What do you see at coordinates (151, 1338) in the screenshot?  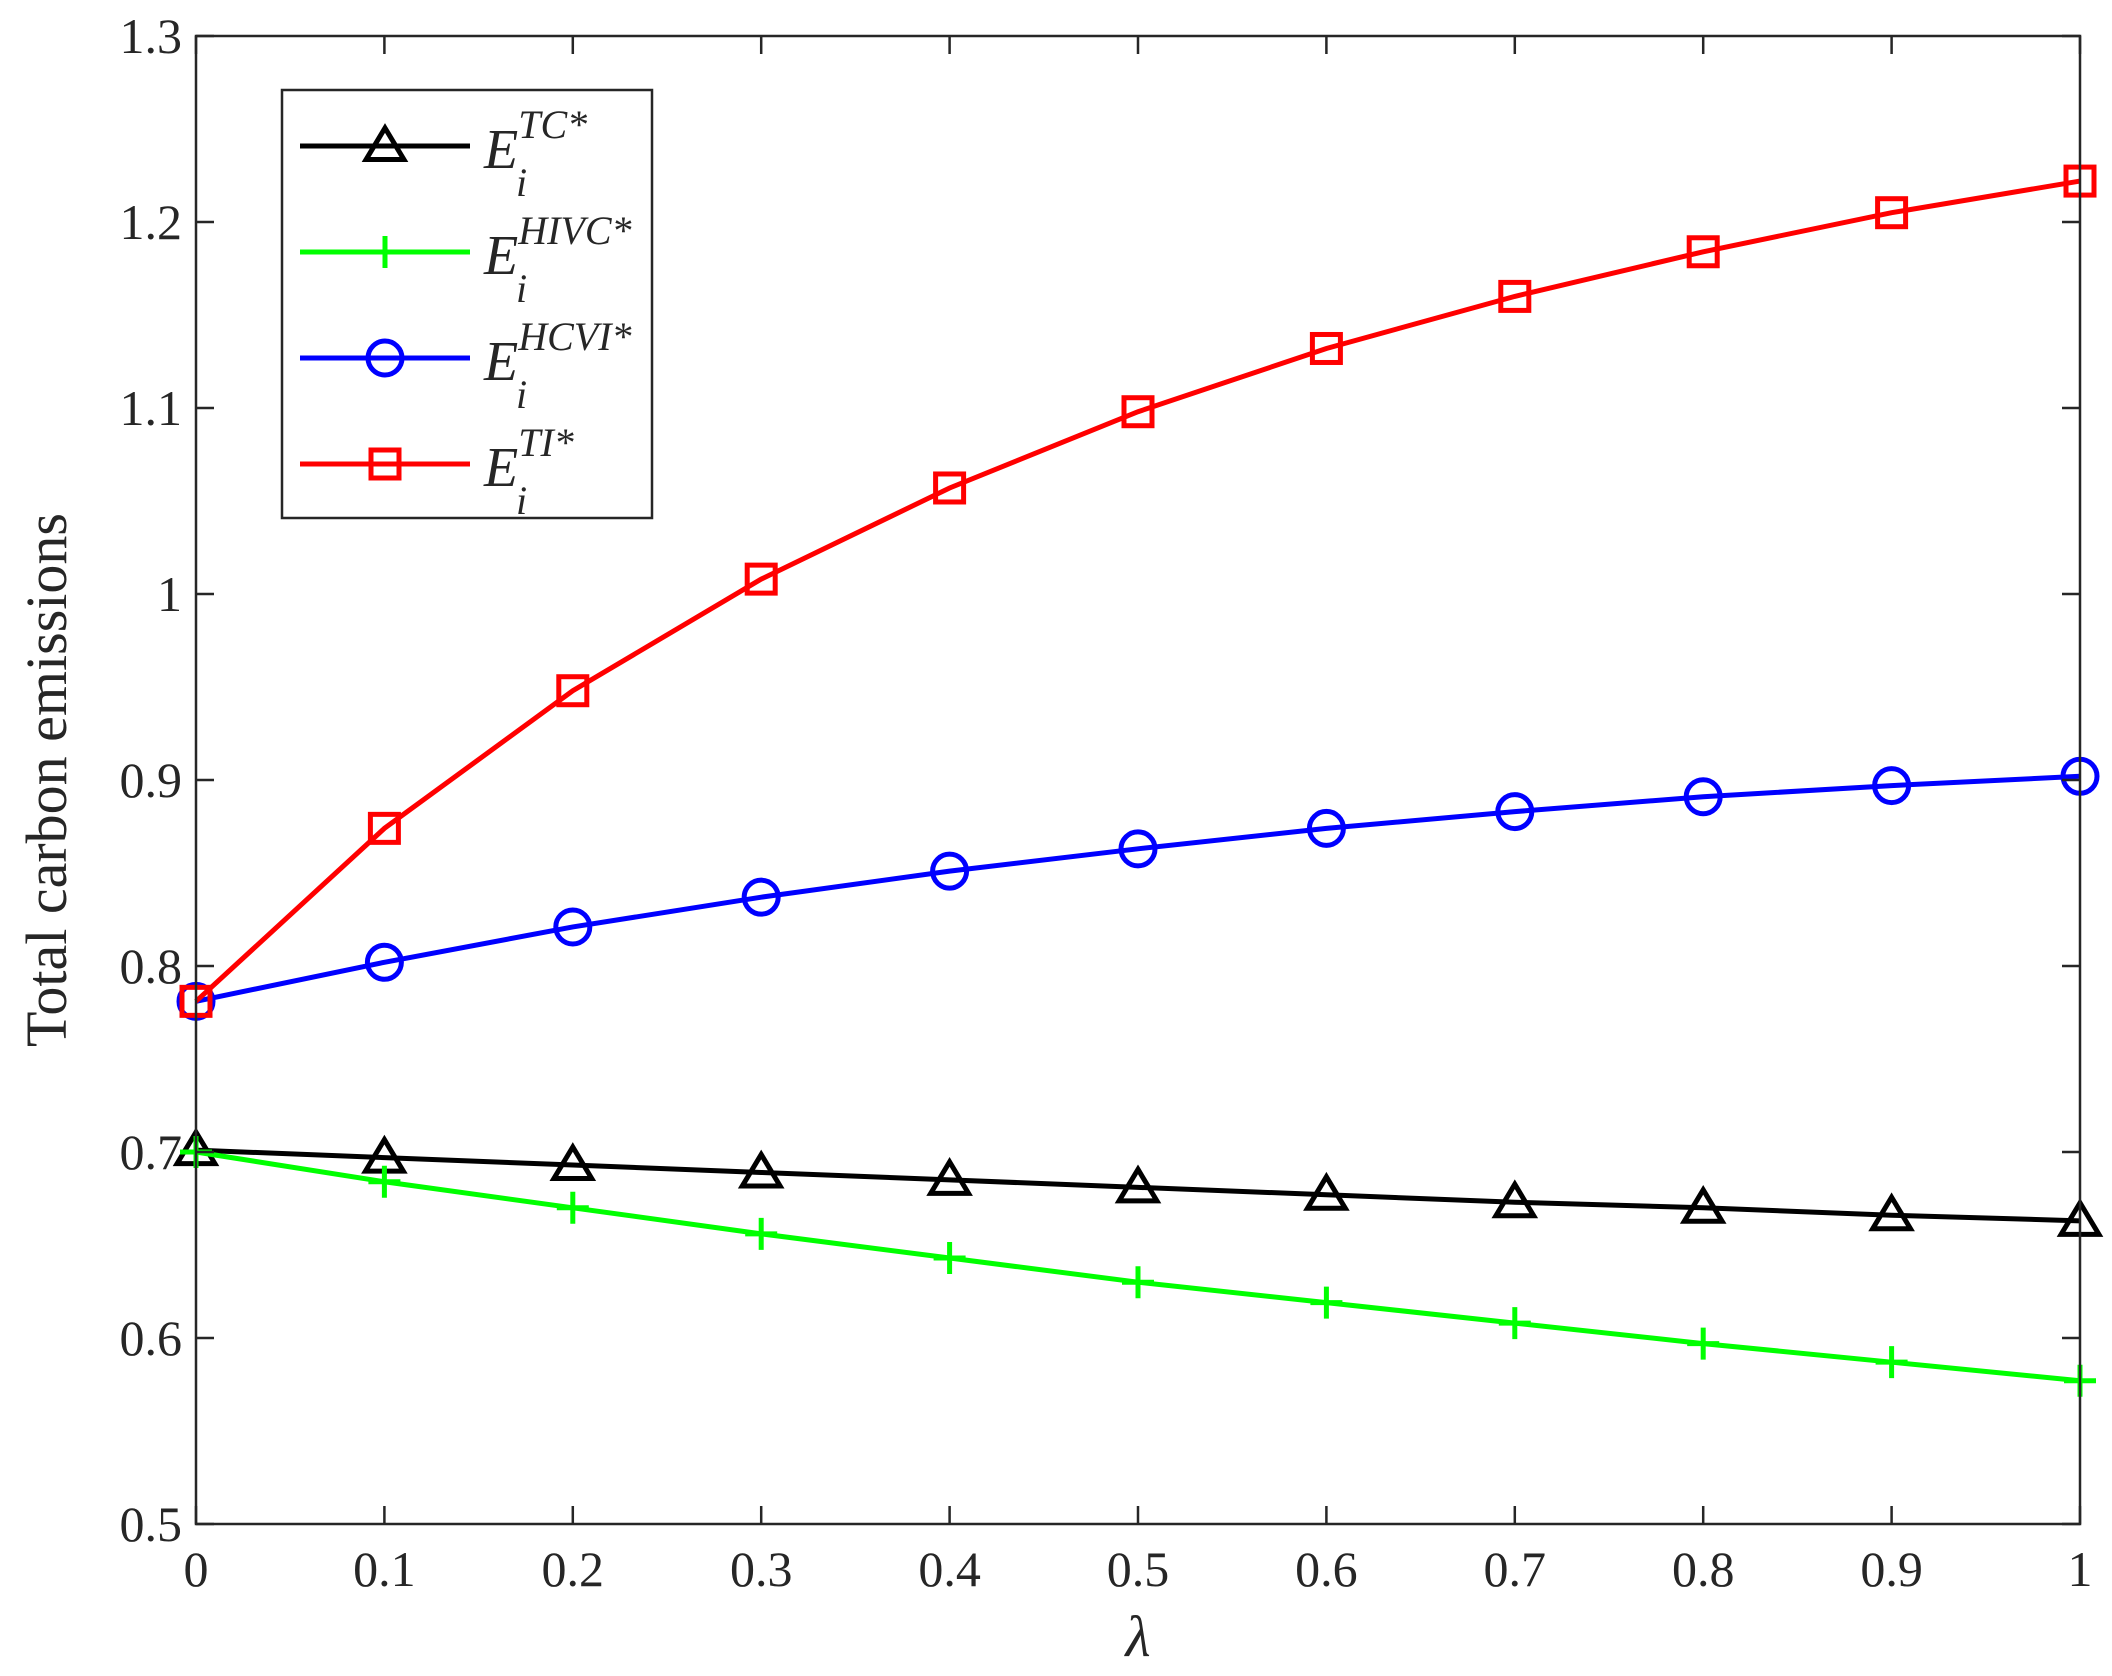 I see `y-tick-label: 0.6` at bounding box center [151, 1338].